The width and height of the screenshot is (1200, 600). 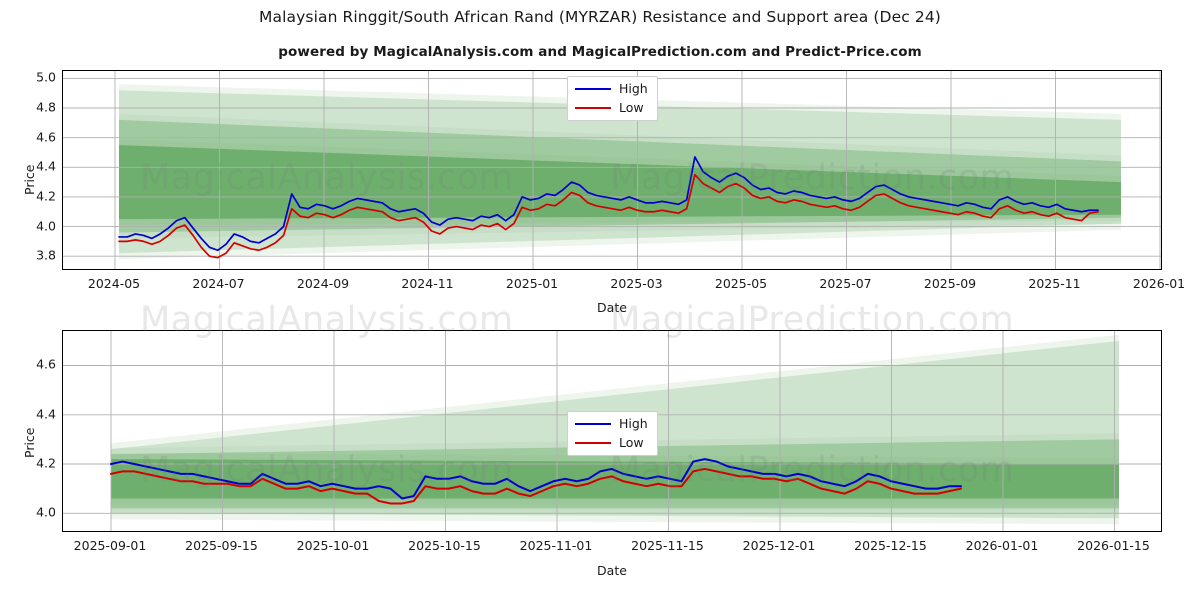 I want to click on lower-x-axis-label: Date, so click(x=612, y=570).